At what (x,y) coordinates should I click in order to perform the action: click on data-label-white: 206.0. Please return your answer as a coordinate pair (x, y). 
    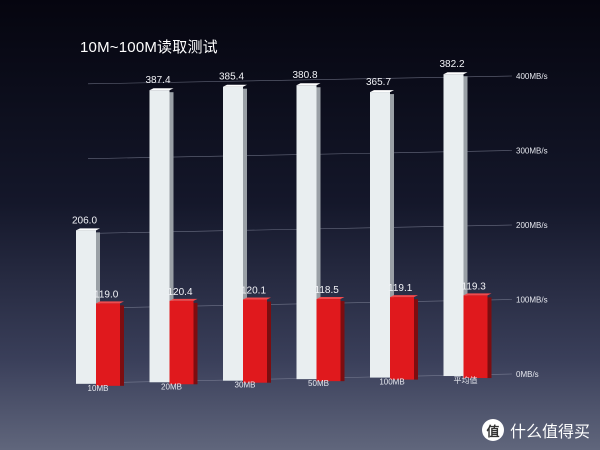
    Looking at the image, I should click on (84, 220).